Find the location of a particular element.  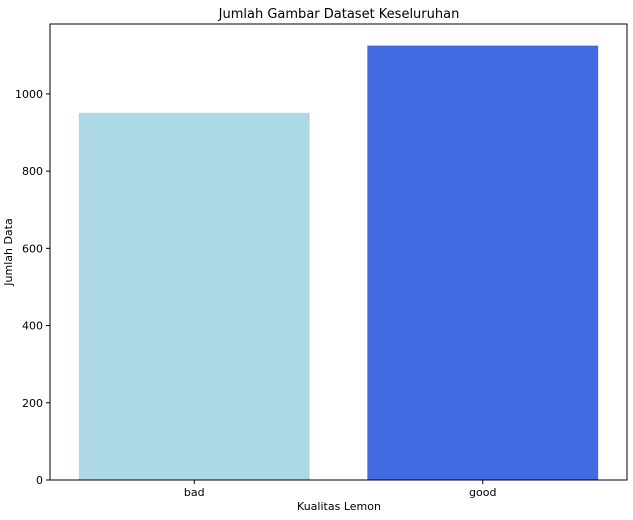

y-tick-label: 0 is located at coordinates (39, 480).